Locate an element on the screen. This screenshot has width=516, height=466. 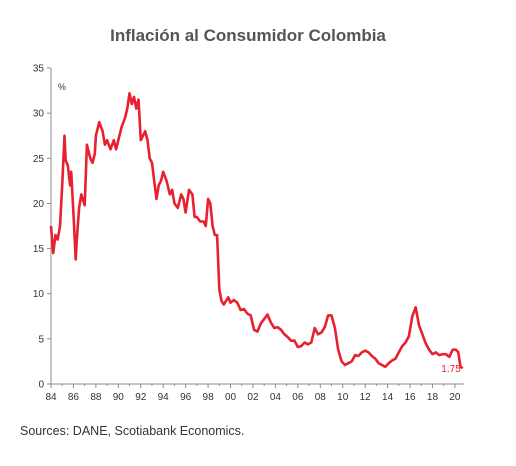
x-tick-label: 12 is located at coordinates (366, 397).